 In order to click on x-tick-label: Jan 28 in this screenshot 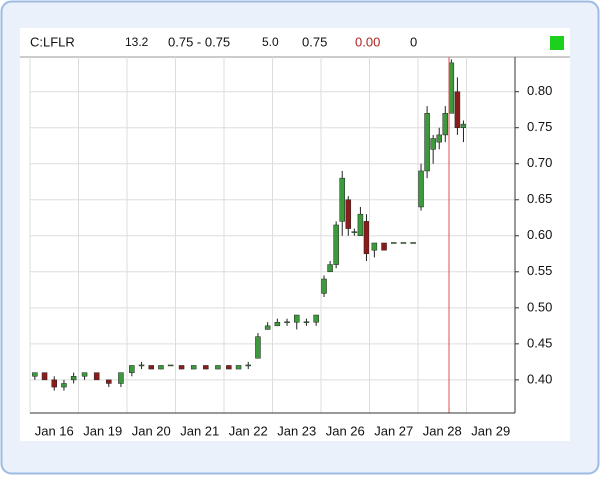, I will do `click(442, 430)`.